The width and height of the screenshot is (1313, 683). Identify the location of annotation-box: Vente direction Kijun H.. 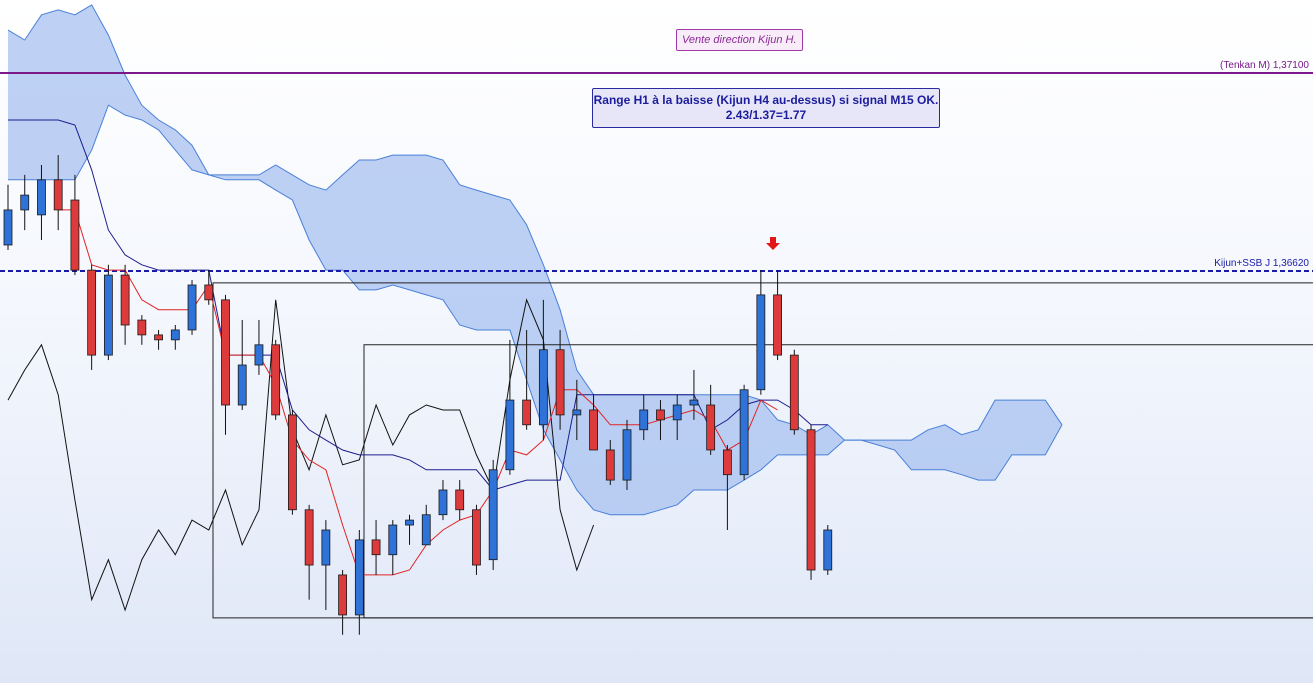
(739, 40).